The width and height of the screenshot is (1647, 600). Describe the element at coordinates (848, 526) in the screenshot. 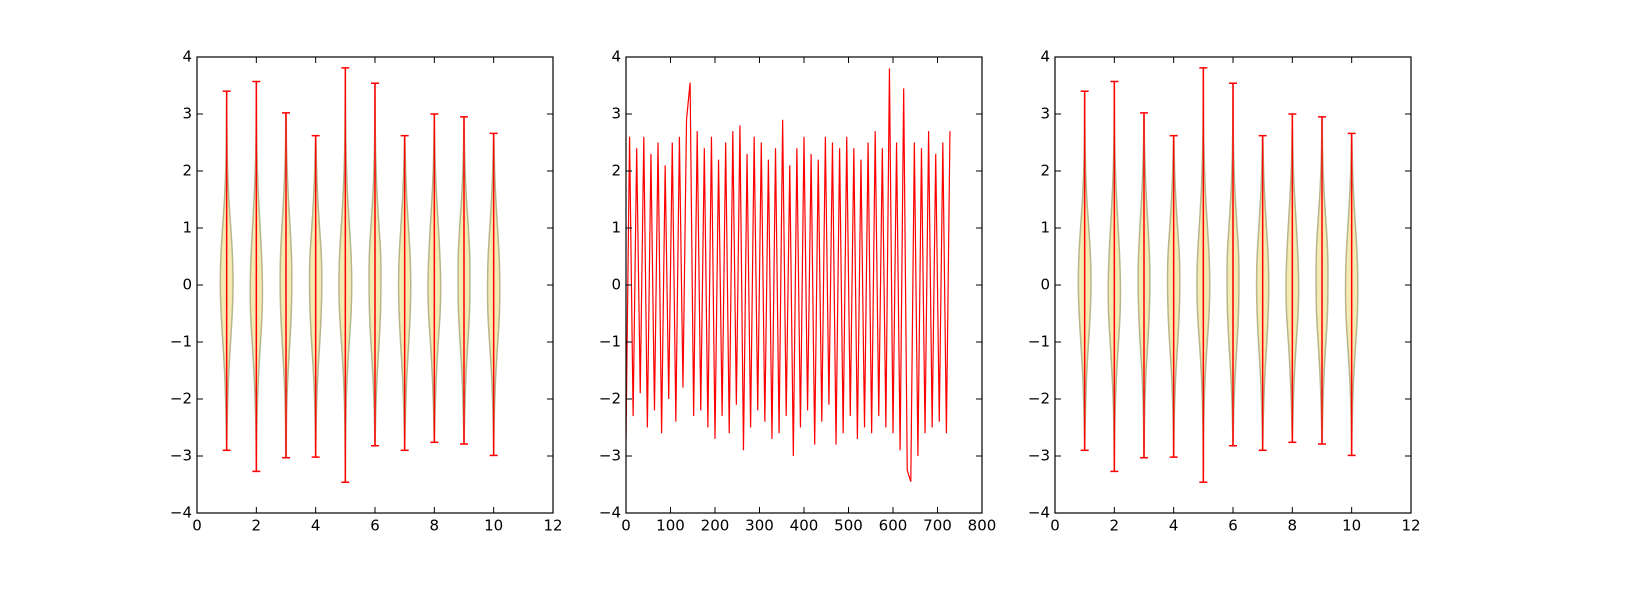

I see `x-tick-label: 500` at that location.